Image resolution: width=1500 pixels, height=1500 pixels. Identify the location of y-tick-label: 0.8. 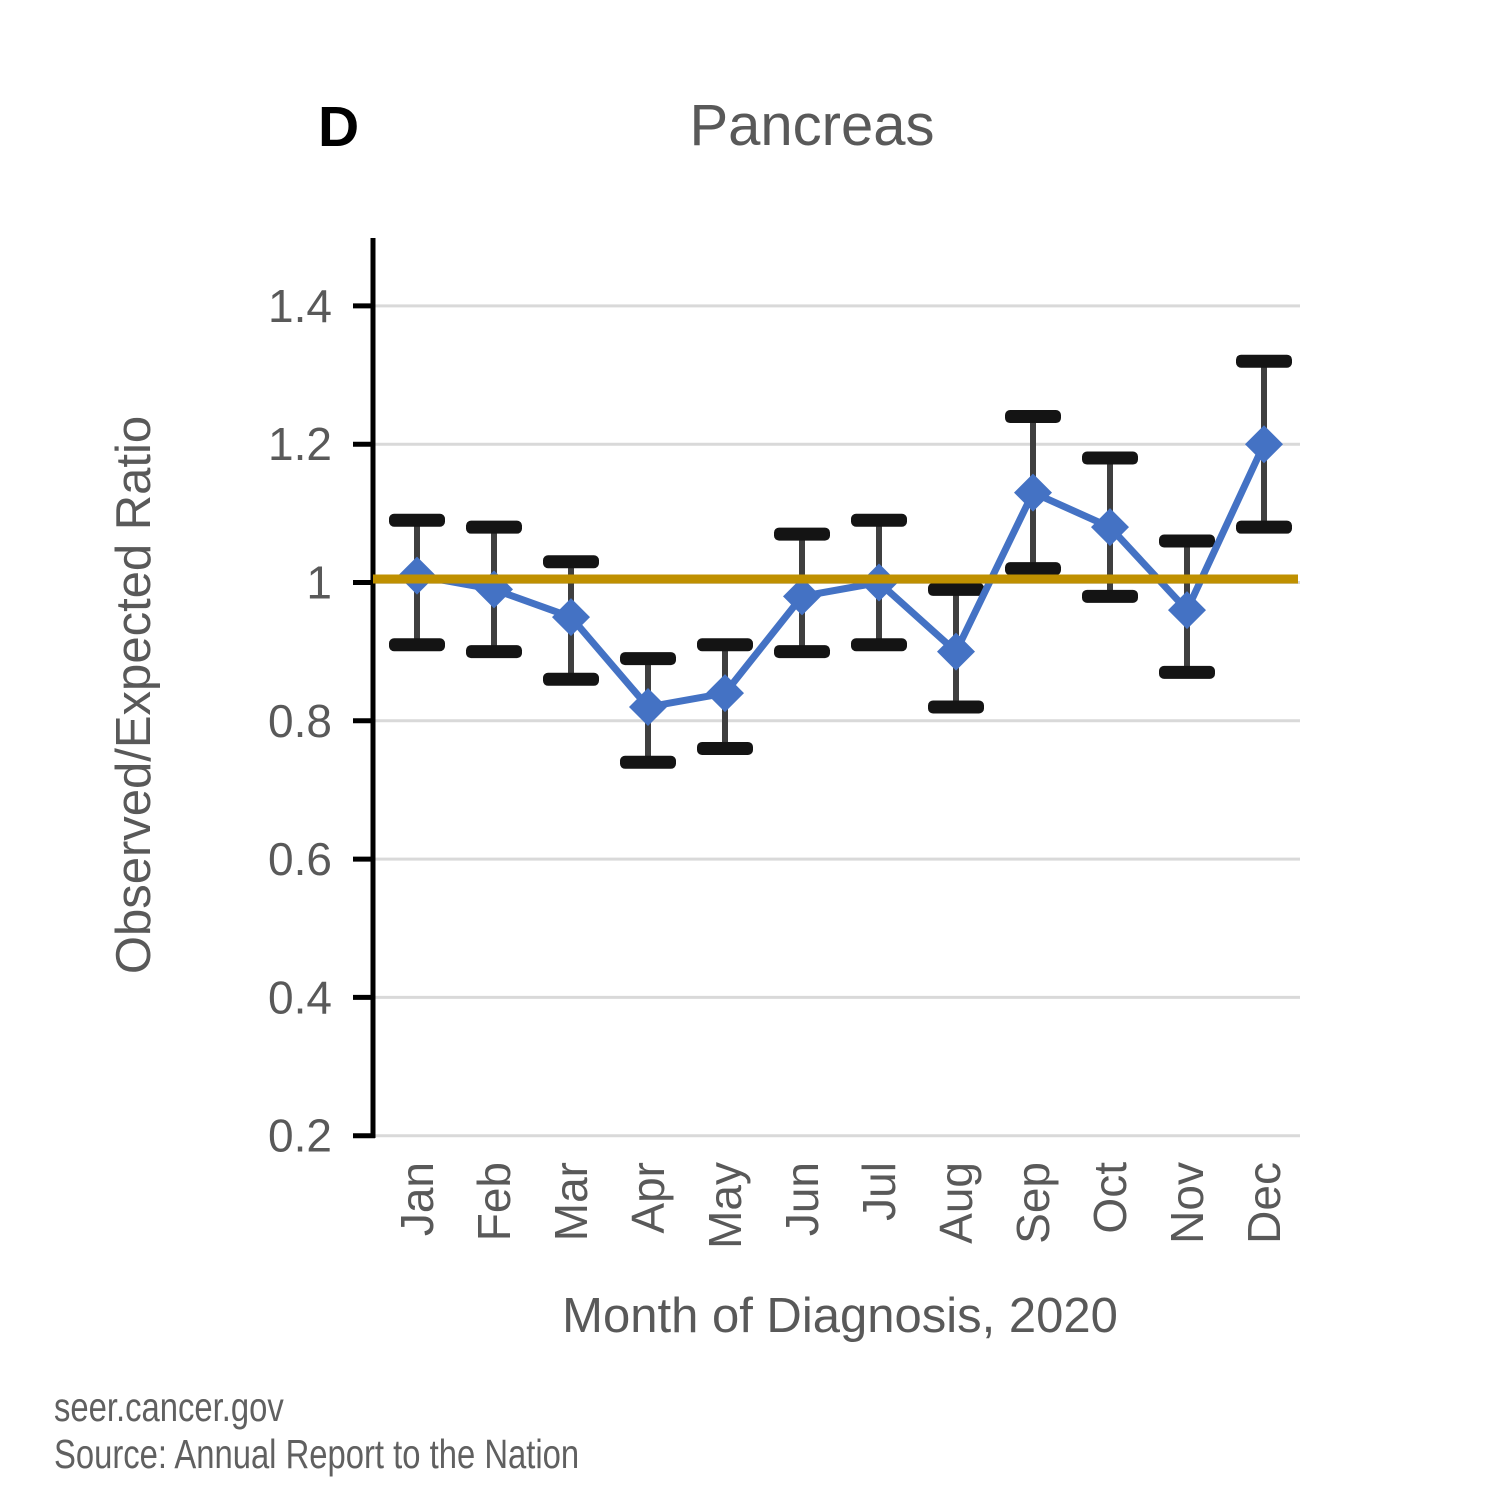
(300, 721).